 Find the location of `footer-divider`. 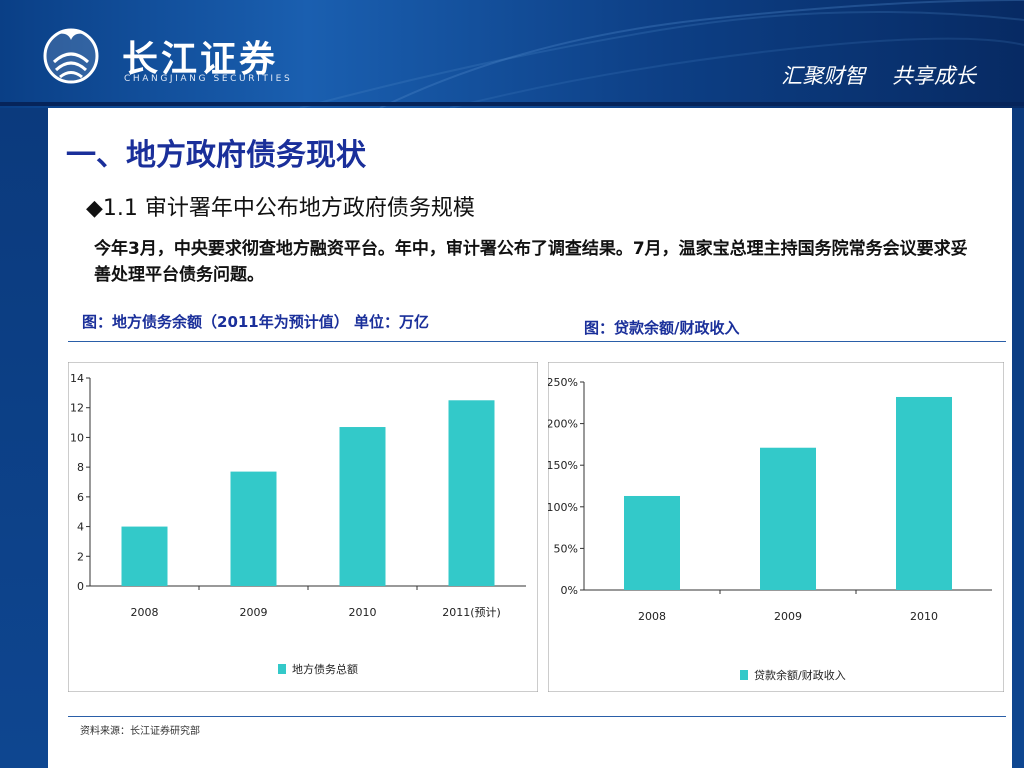

footer-divider is located at coordinates (537, 716).